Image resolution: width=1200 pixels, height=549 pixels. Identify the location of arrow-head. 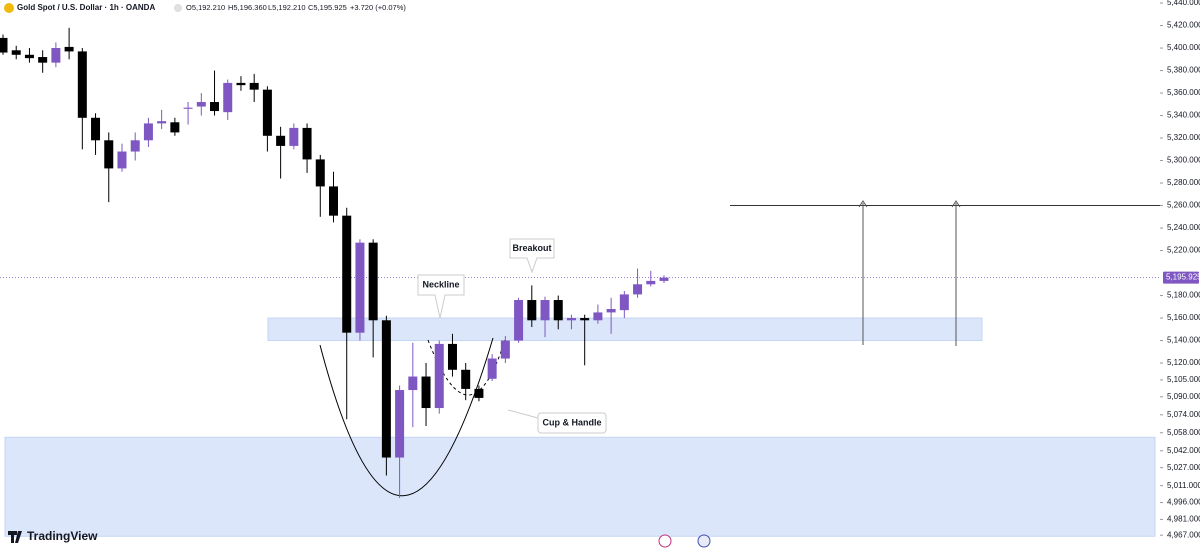
(863, 204).